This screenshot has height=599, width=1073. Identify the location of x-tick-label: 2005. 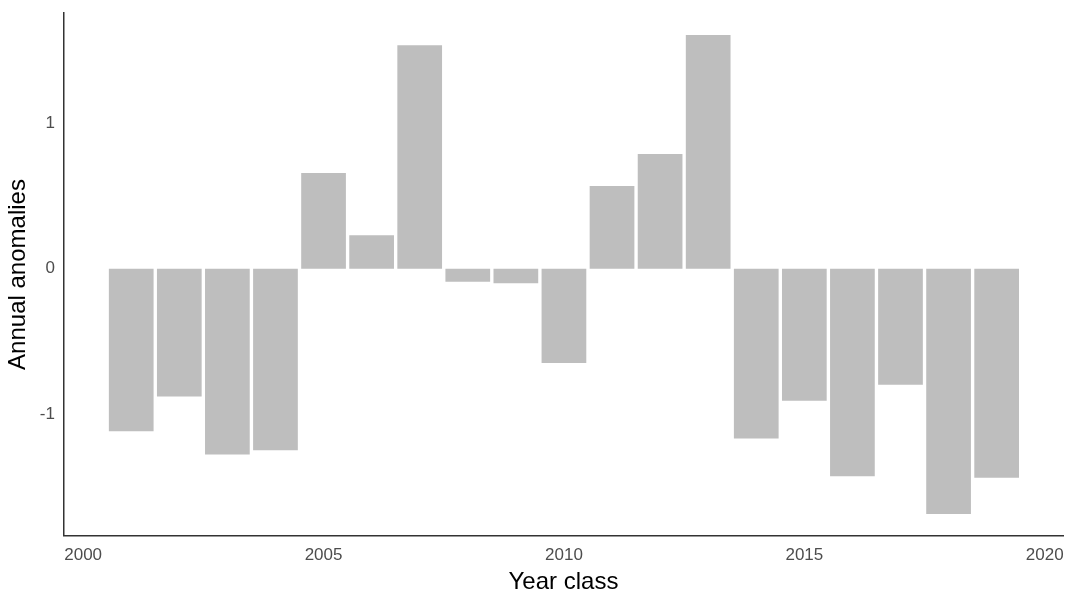
(323, 554).